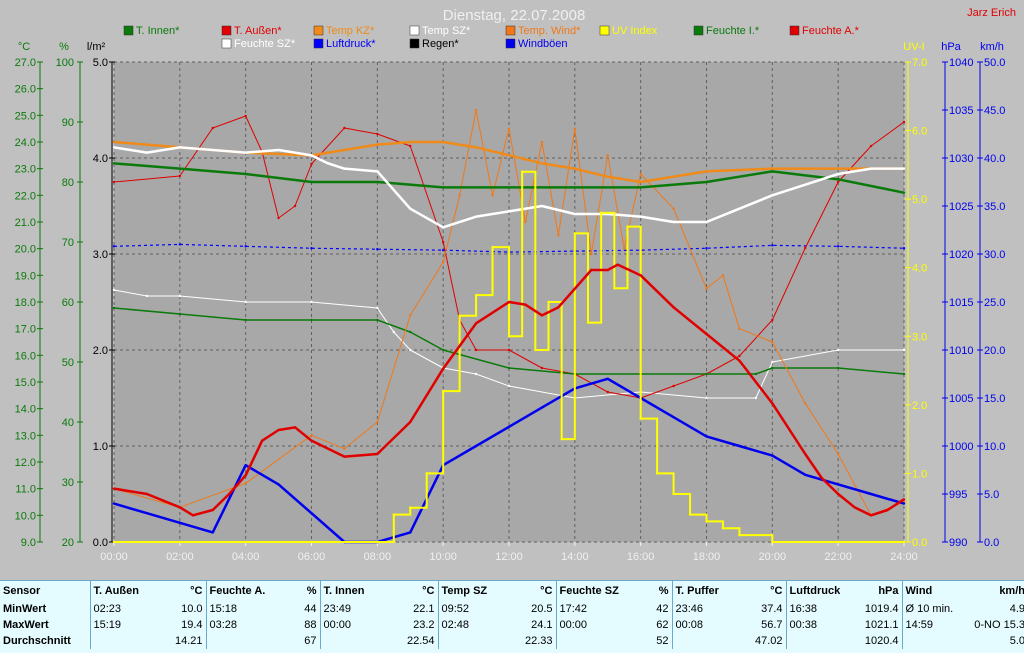 The width and height of the screenshot is (1024, 653). Describe the element at coordinates (25, 303) in the screenshot. I see `temp-axis-tick-label: 18.0` at that location.